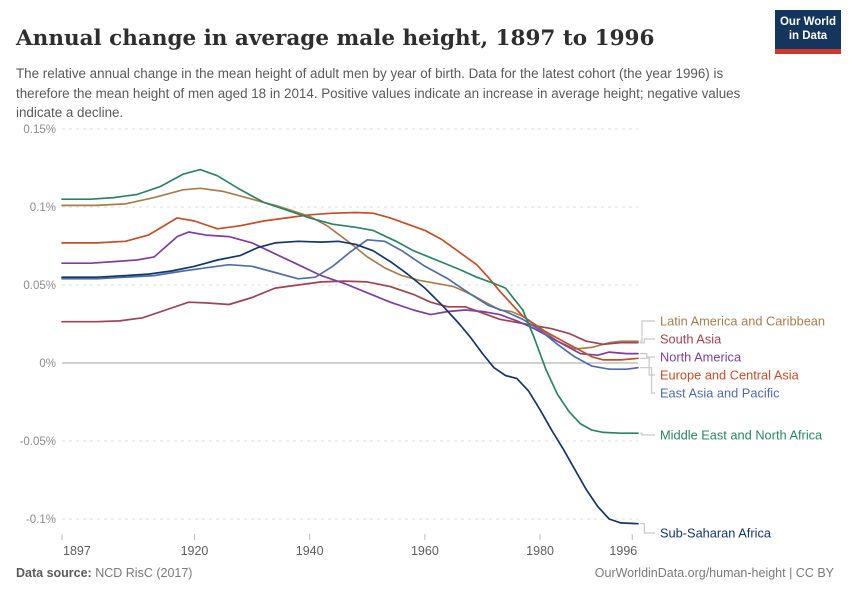  What do you see at coordinates (310, 551) in the screenshot?
I see `x-axis-tick-label: 1940` at bounding box center [310, 551].